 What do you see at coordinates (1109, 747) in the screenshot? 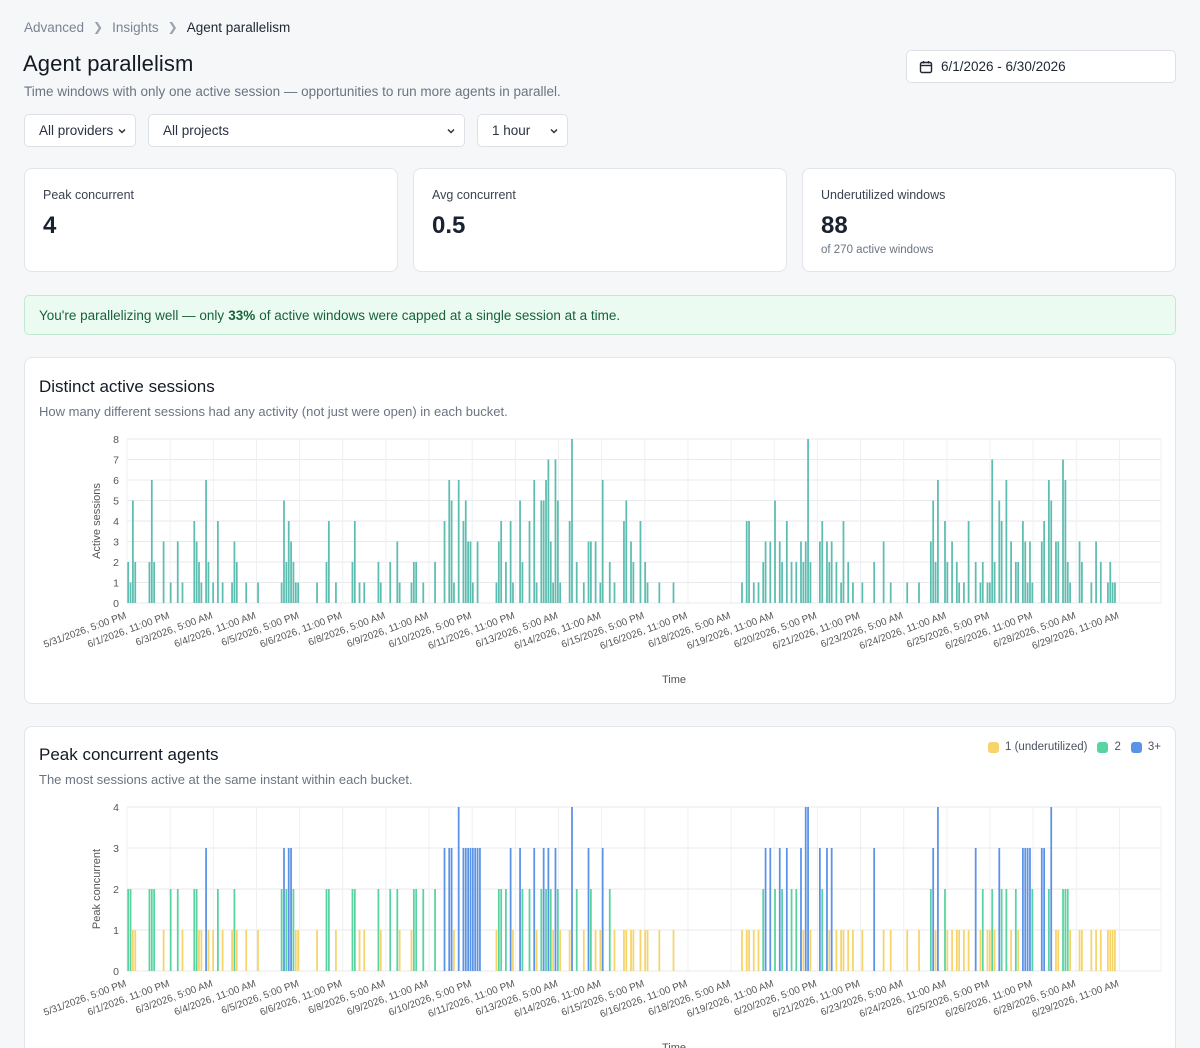
I see `legend-item-2: 2` at bounding box center [1109, 747].